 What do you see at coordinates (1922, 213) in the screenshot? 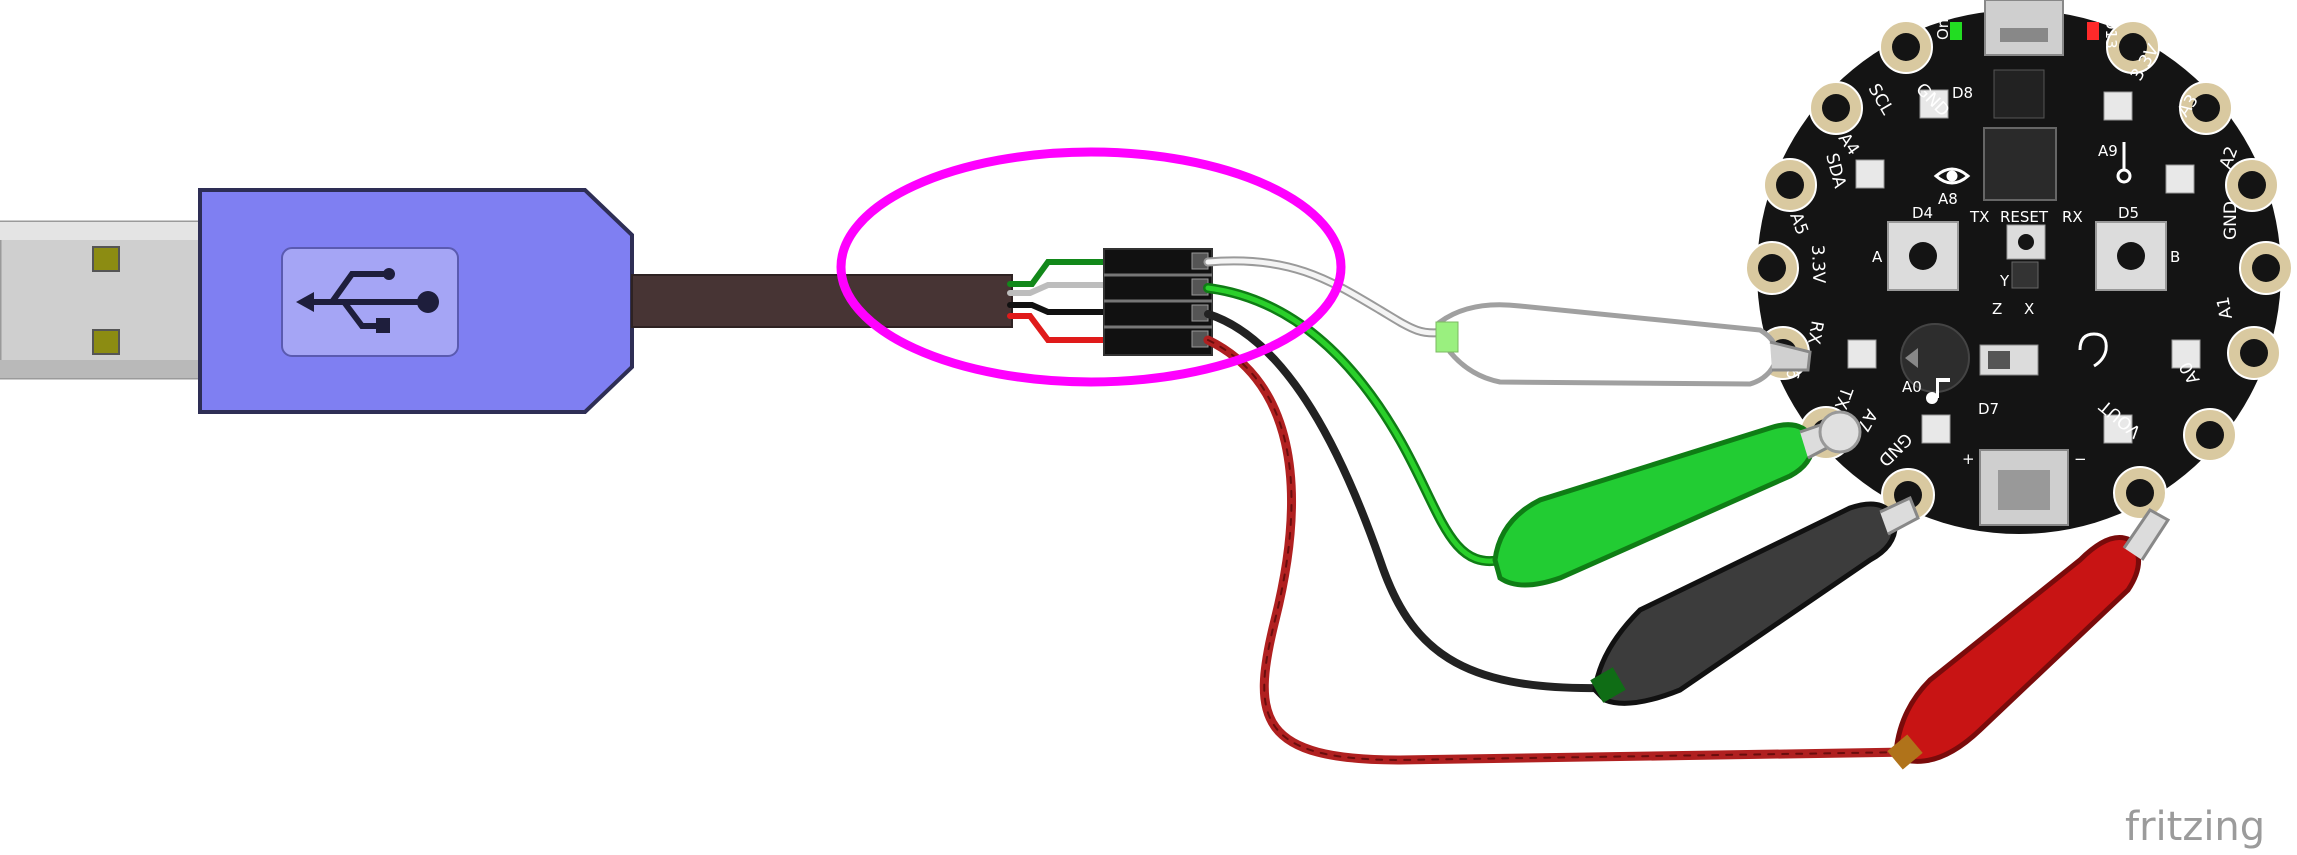
I see `label-d4: D4` at bounding box center [1922, 213].